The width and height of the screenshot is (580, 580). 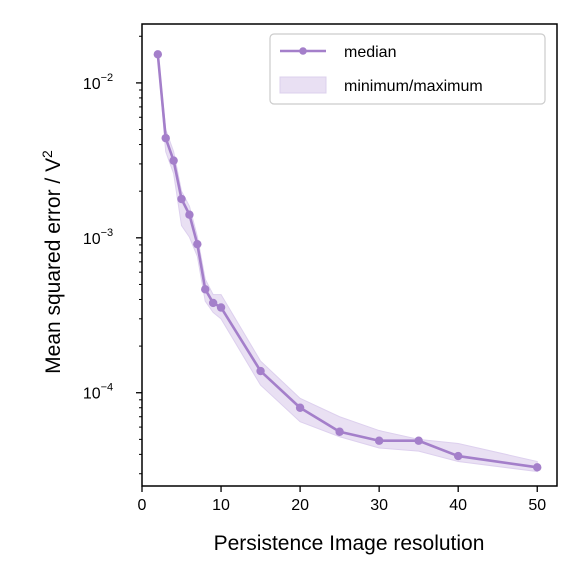 I want to click on y-axis-label-exponent: 2, so click(x=47, y=154).